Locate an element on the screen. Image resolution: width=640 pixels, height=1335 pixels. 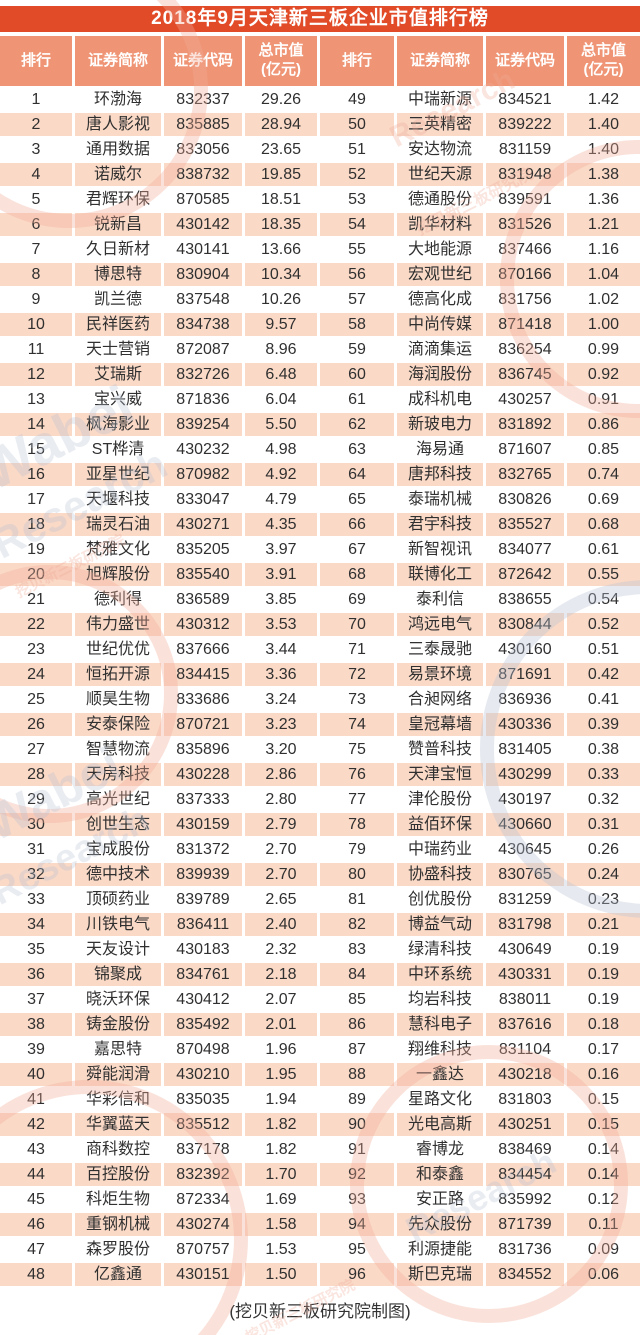
rank-cell: 45 is located at coordinates (36, 1199).